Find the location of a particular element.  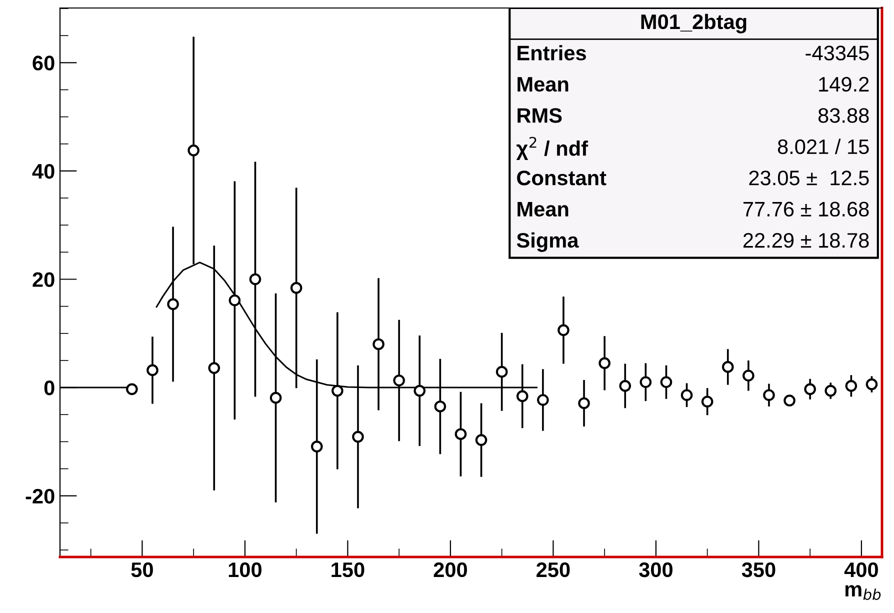

annotation: -43345 is located at coordinates (837, 53).